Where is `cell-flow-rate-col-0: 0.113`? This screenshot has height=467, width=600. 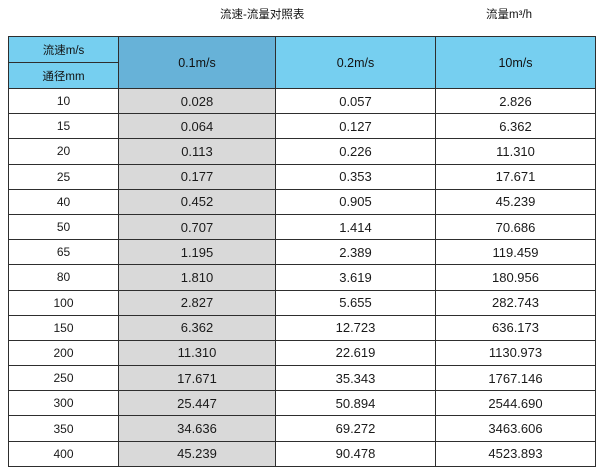
cell-flow-rate-col-0: 0.113 is located at coordinates (197, 151).